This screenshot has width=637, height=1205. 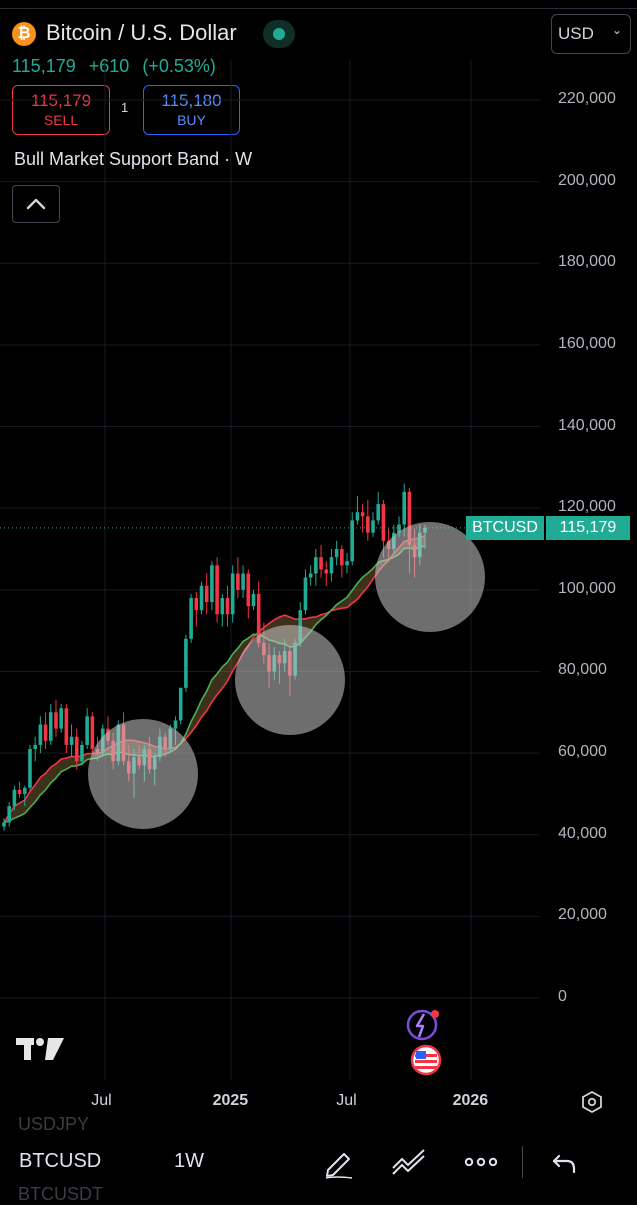 What do you see at coordinates (592, 1102) in the screenshot?
I see `settings-hexagon-icon` at bounding box center [592, 1102].